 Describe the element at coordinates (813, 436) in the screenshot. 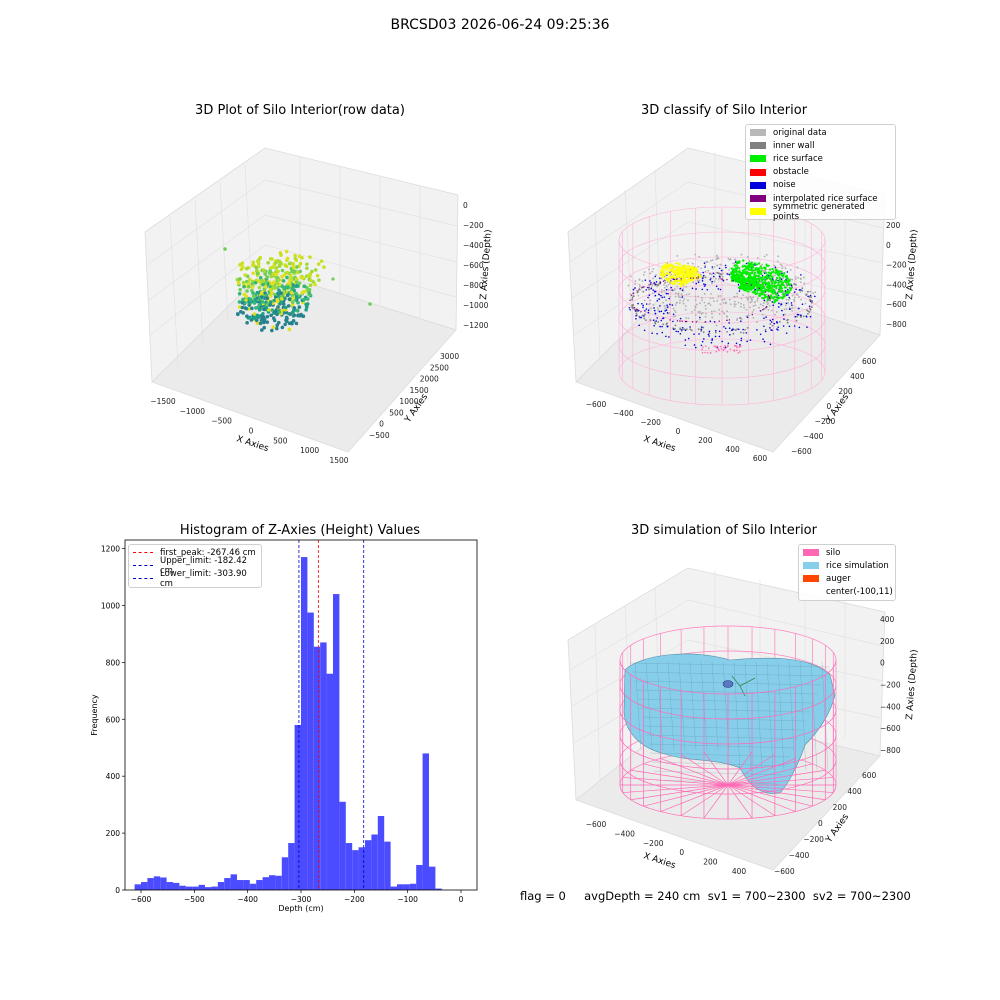

I see `classify-y-tick-label: −400` at that location.